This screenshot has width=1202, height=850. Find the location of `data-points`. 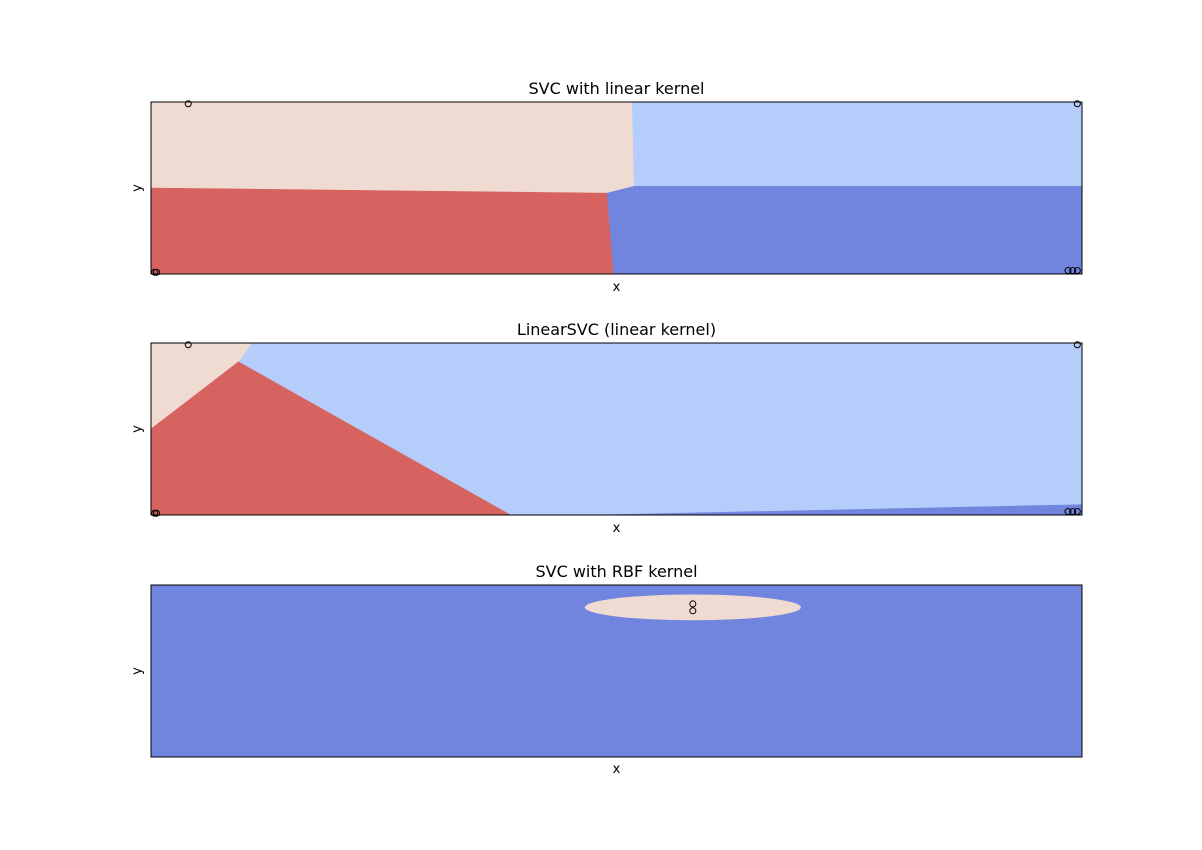

data-points is located at coordinates (693, 607).